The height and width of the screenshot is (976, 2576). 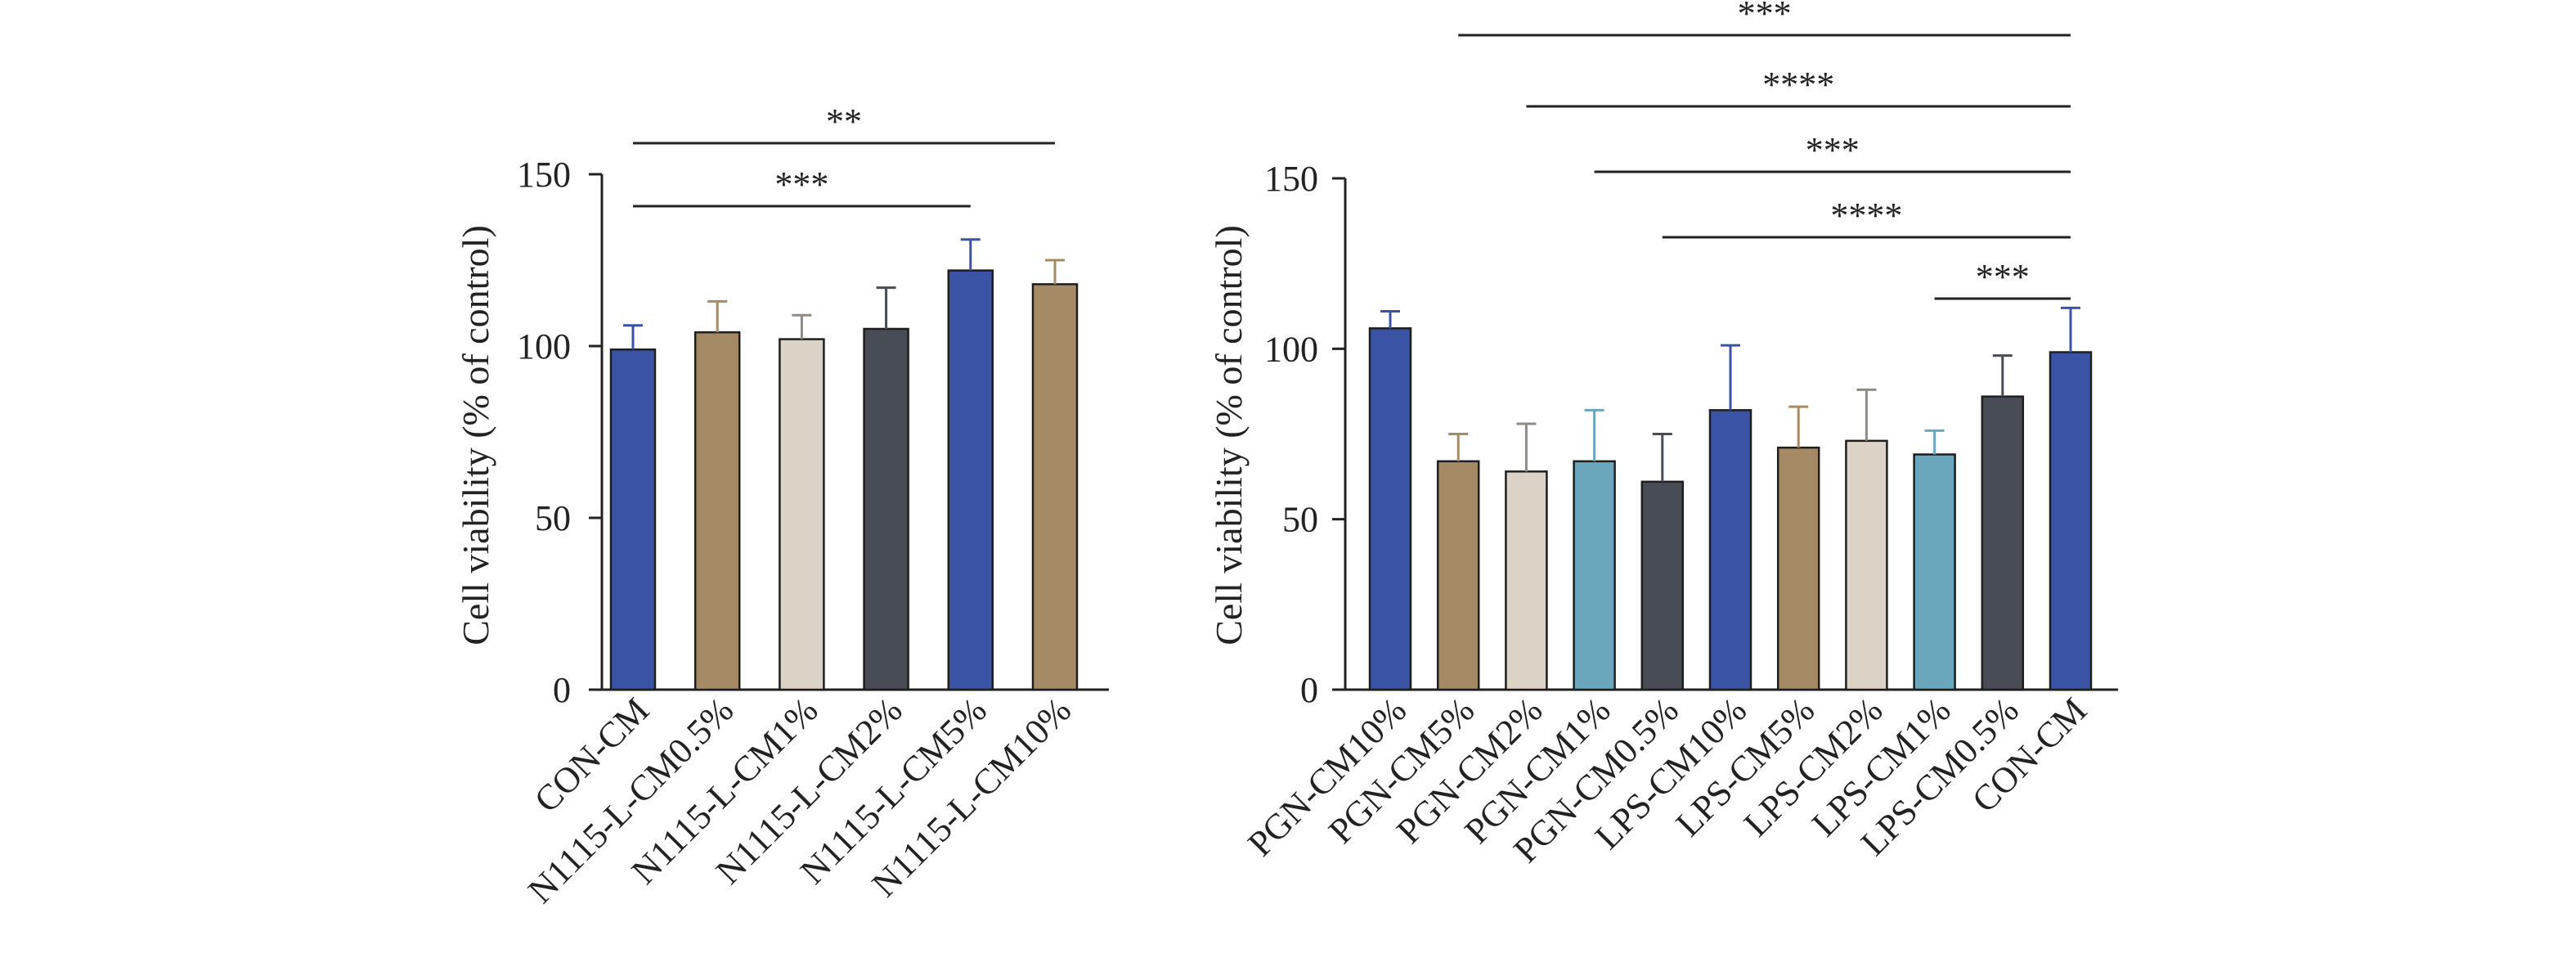 I want to click on y-axis-label-left: Cell viability (% of control), so click(x=476, y=435).